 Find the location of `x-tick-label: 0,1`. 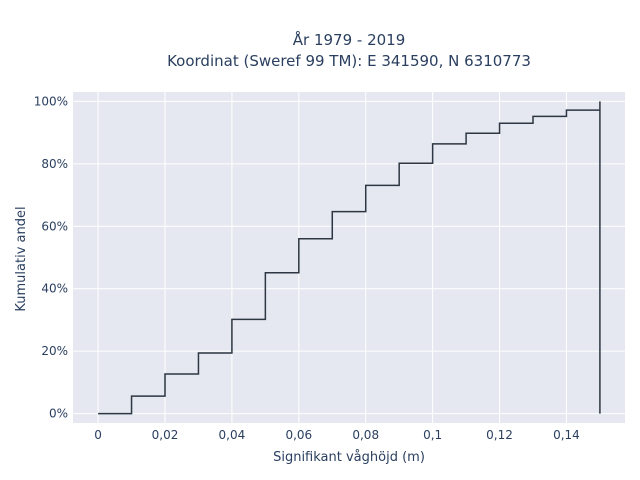

x-tick-label: 0,1 is located at coordinates (432, 435).